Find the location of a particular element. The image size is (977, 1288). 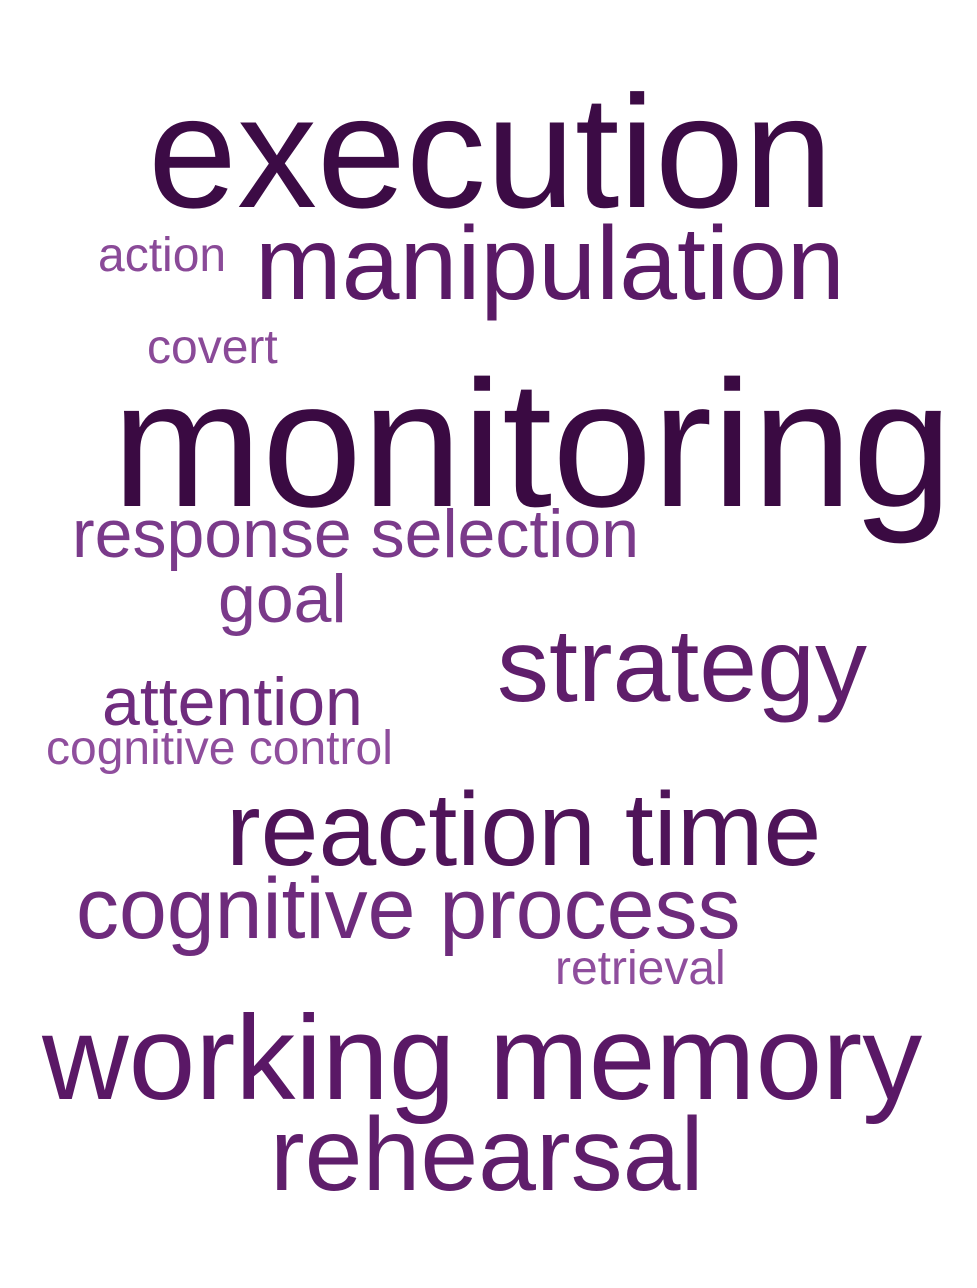

word-execution: execution is located at coordinates (490, 151).